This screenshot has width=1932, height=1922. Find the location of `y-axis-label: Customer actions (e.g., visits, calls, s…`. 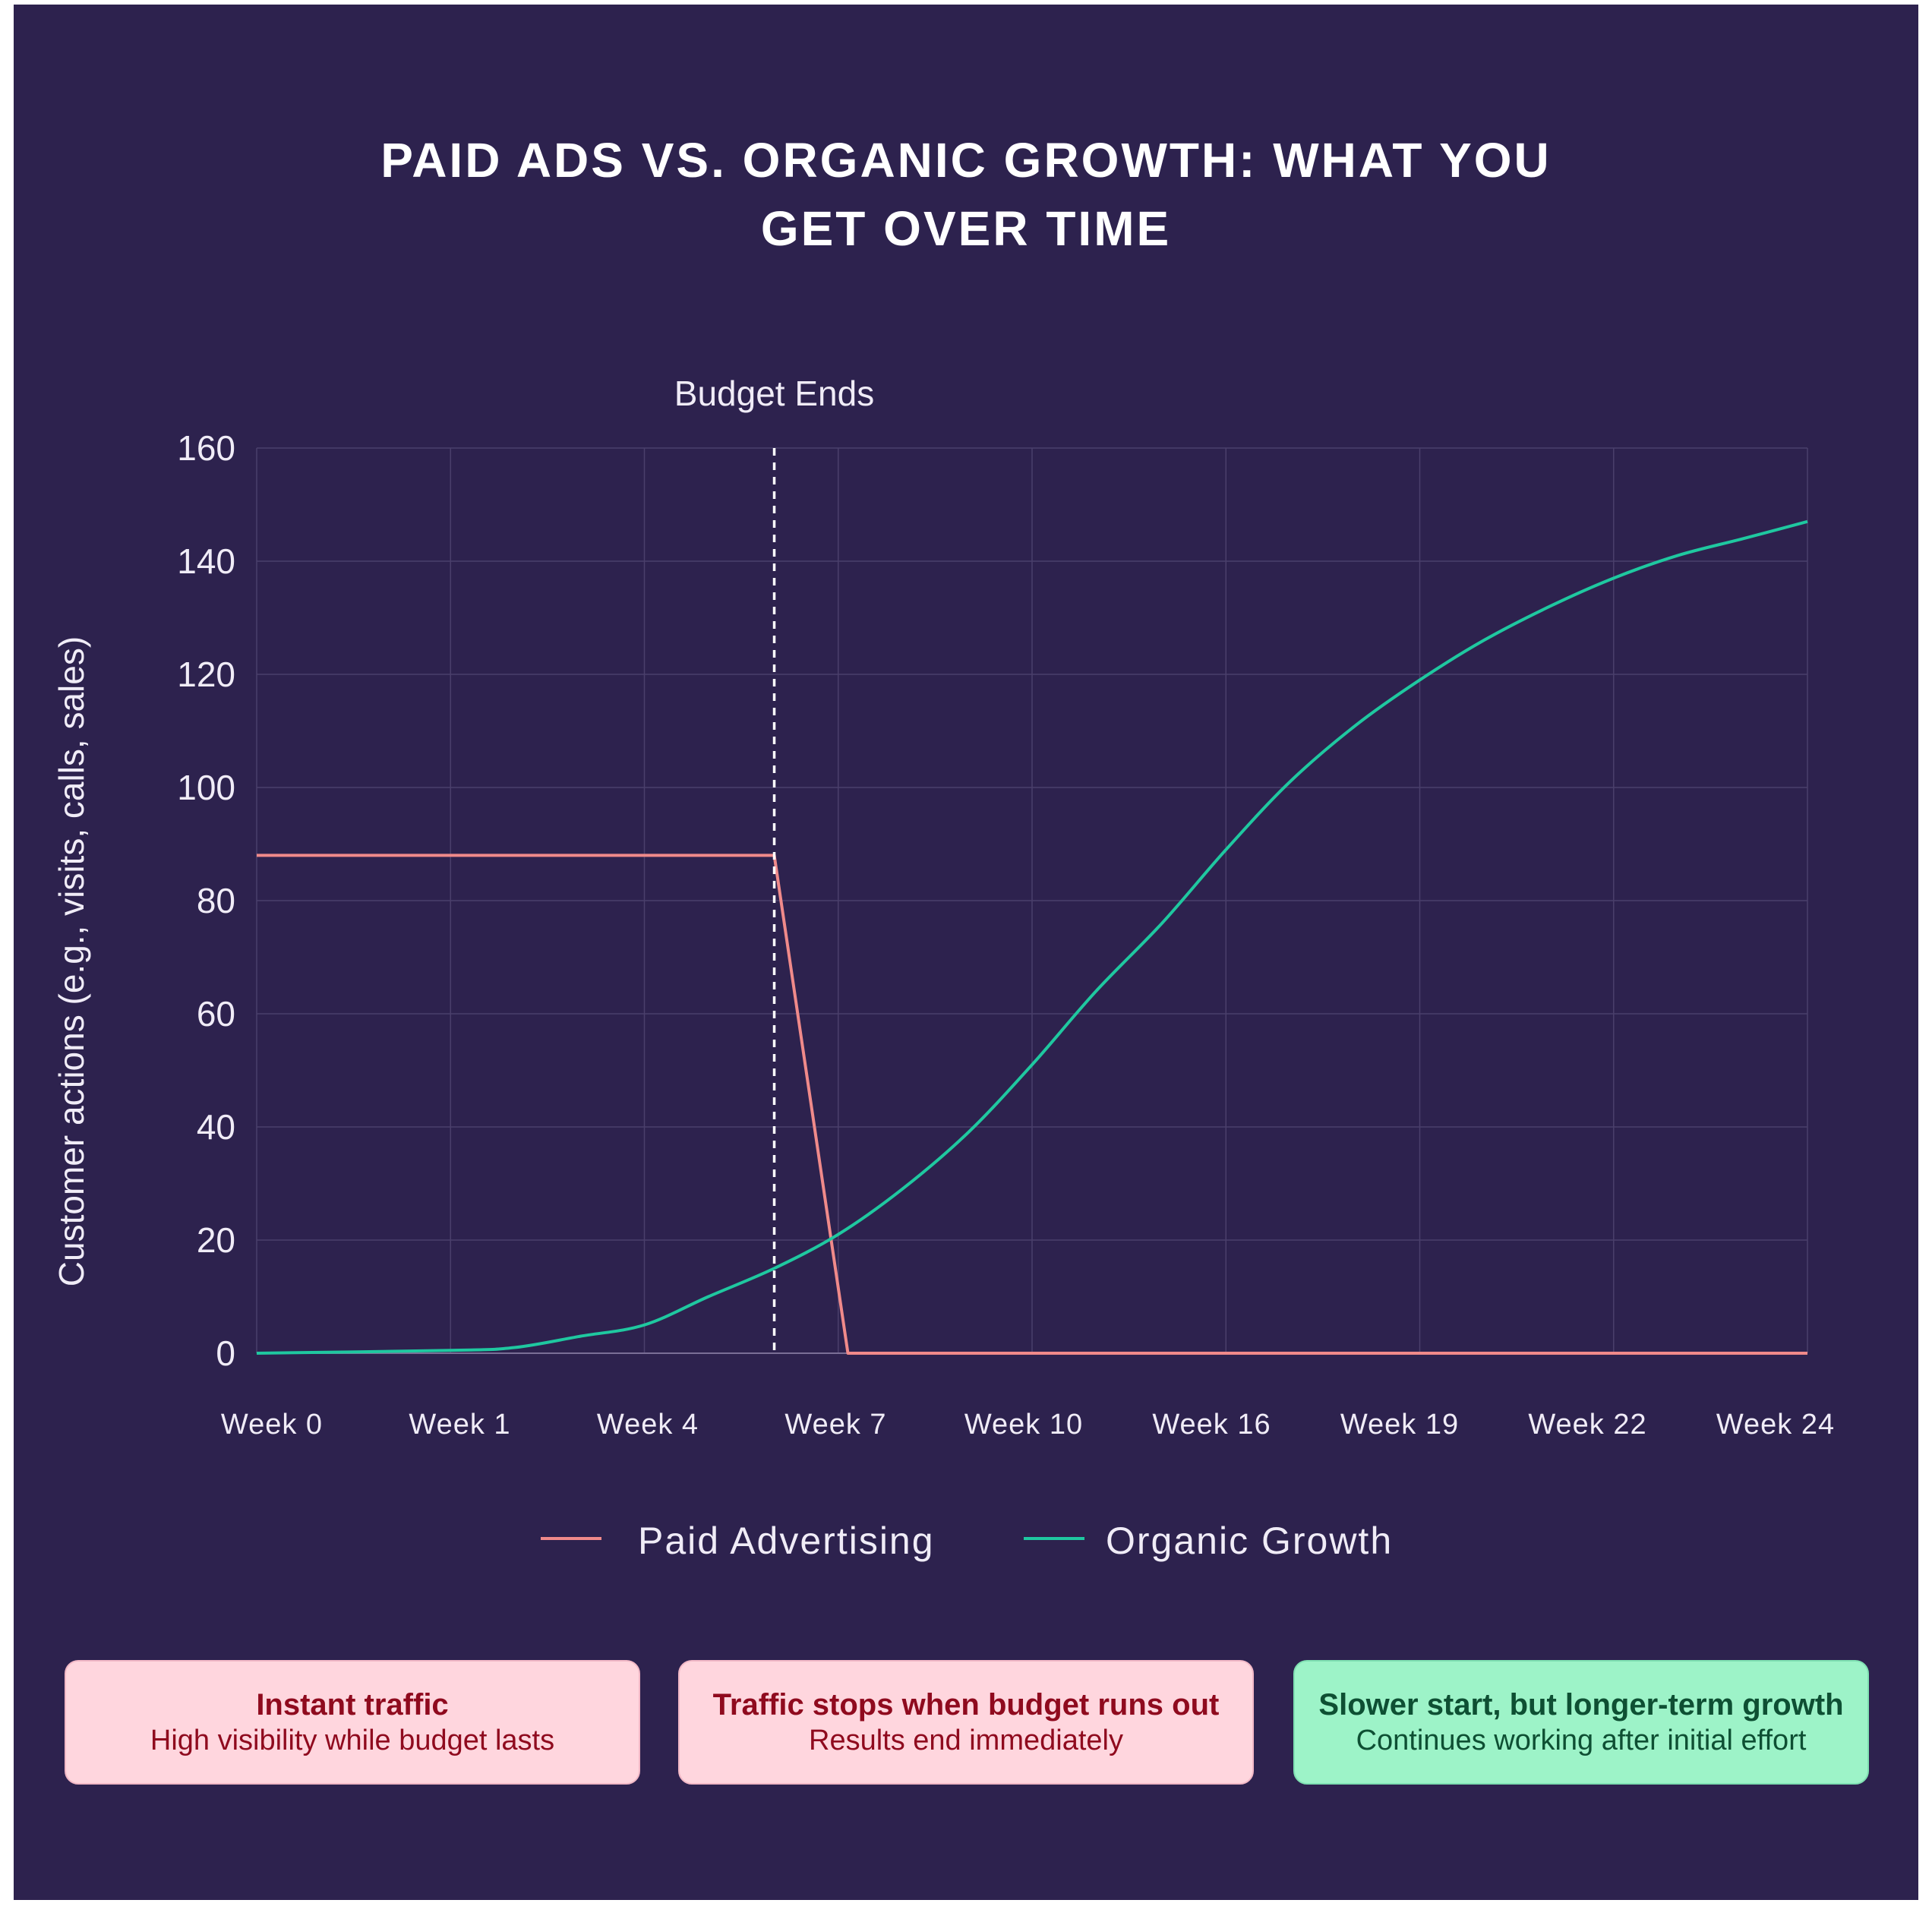

y-axis-label: Customer actions (e.g., visits, calls, s… is located at coordinates (71, 961).